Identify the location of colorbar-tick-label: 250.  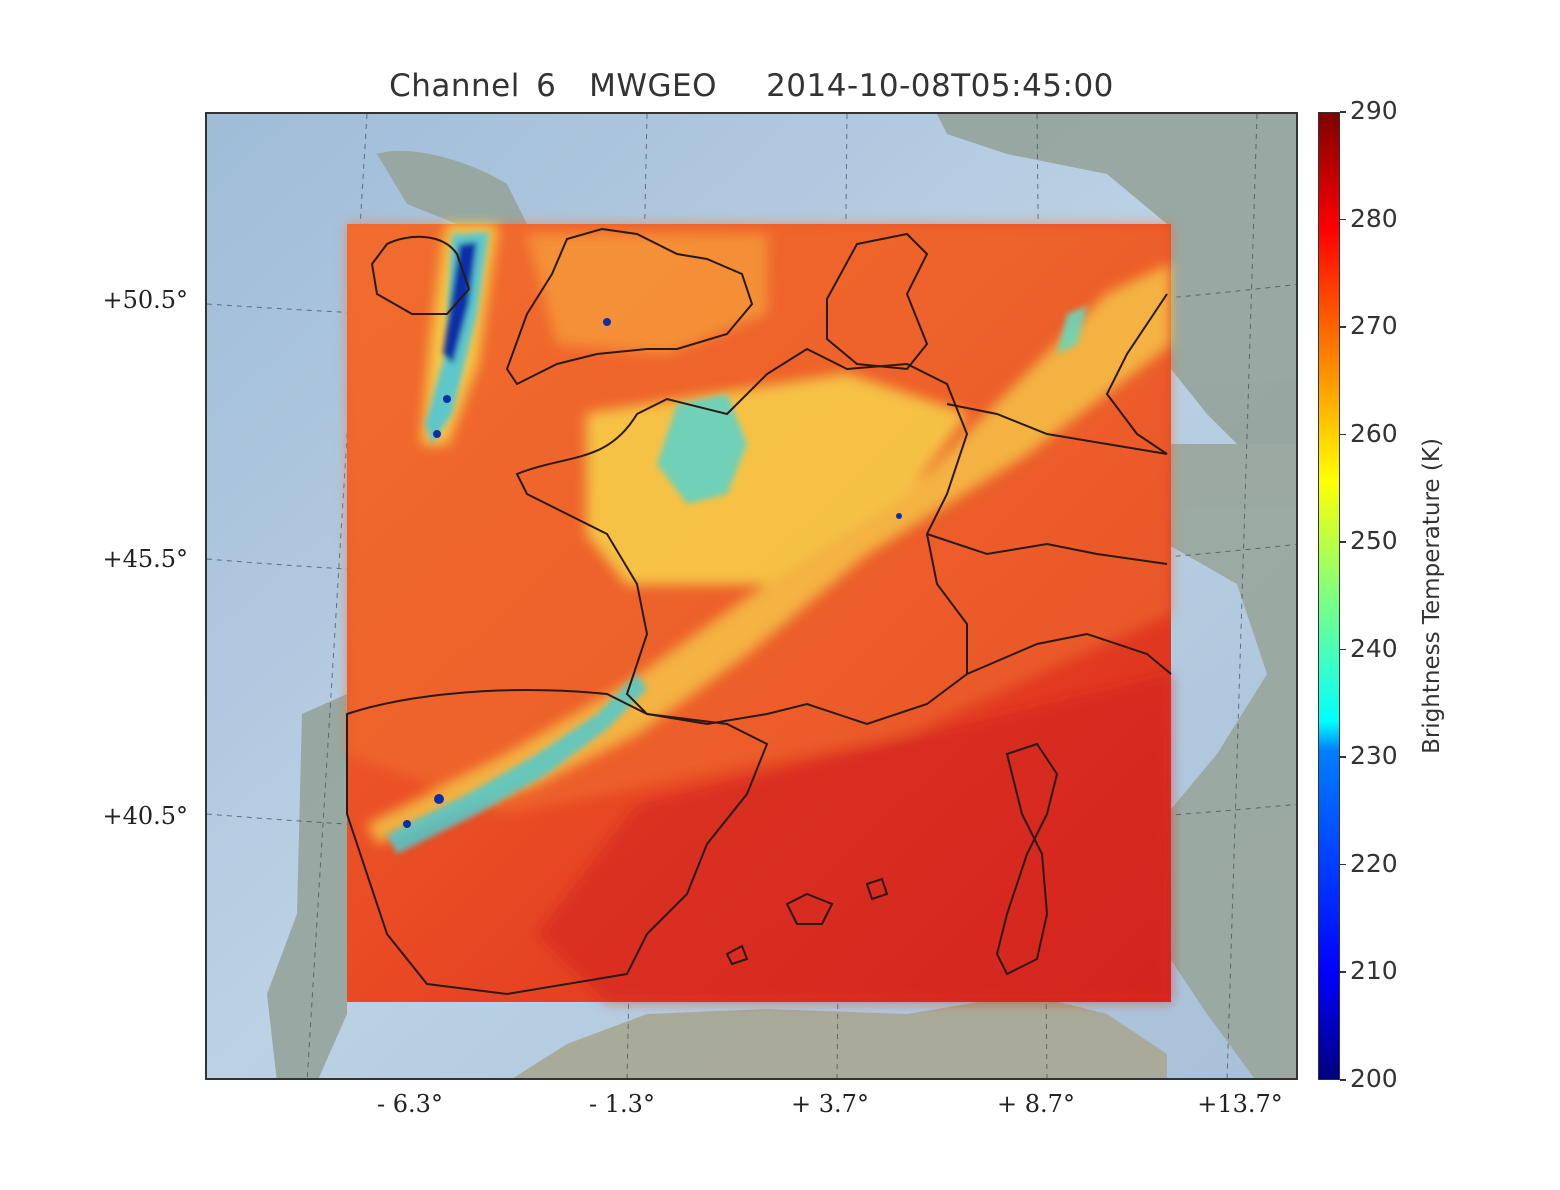
(1374, 541).